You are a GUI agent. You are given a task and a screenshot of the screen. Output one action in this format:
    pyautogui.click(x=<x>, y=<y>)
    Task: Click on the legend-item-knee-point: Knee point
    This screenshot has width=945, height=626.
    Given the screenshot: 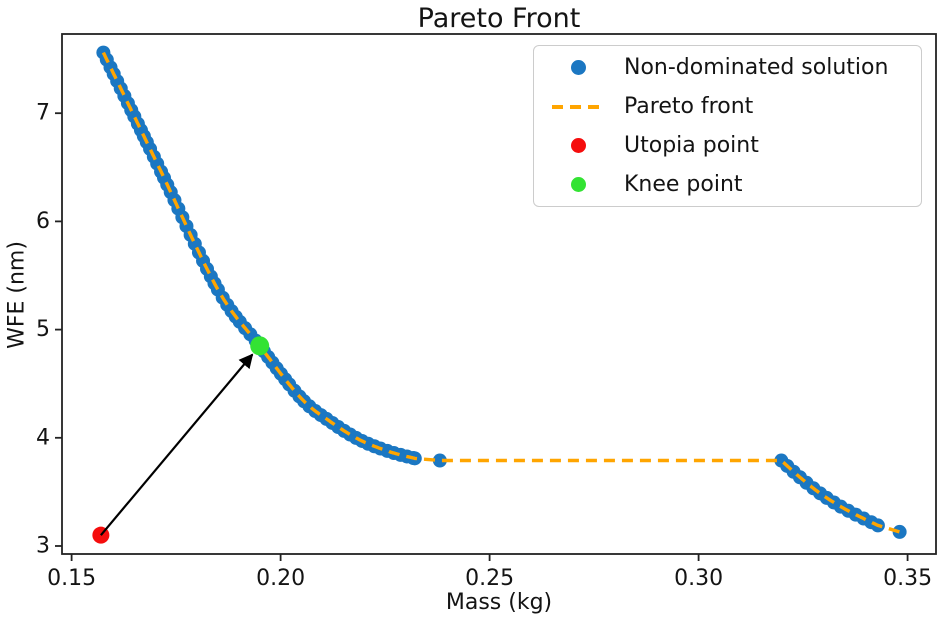 What is the action you would take?
    pyautogui.click(x=727, y=184)
    